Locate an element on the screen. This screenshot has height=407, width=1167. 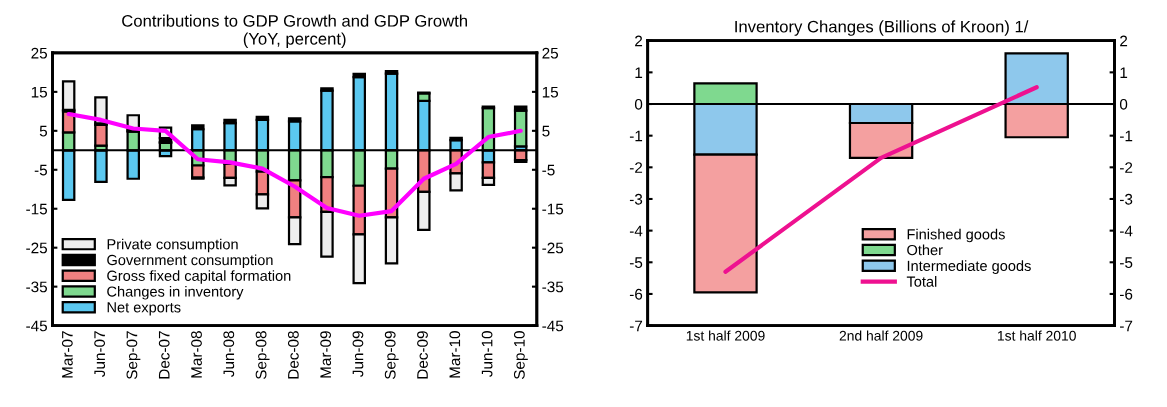
y2-tick-label: 5 is located at coordinates (546, 131).